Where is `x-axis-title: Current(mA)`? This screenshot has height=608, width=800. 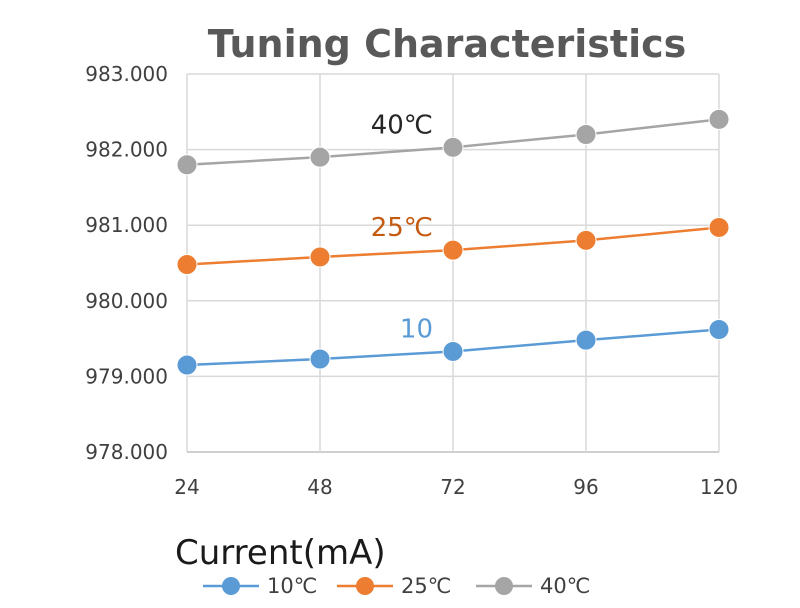
x-axis-title: Current(mA) is located at coordinates (280, 553).